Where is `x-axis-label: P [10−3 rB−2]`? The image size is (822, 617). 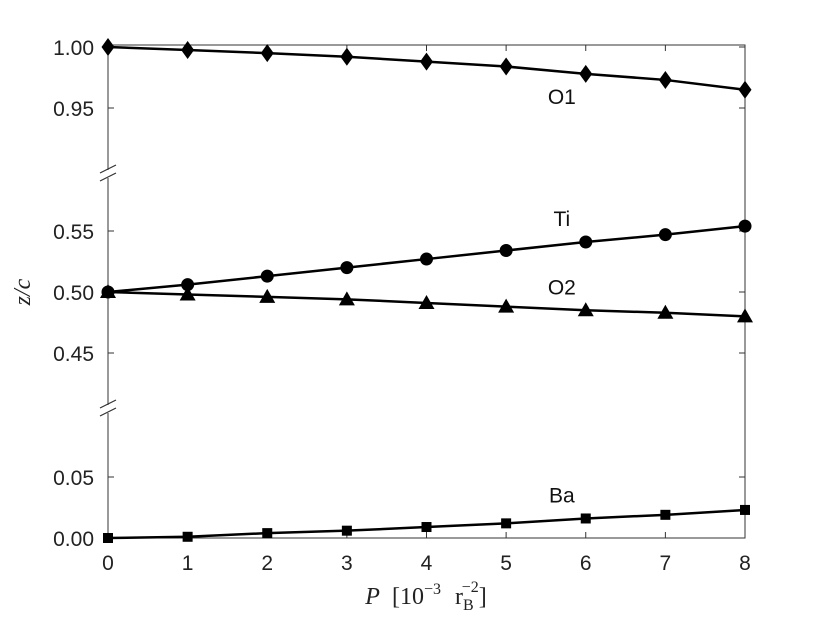 x-axis-label: P [10−3 rB−2] is located at coordinates (425, 594).